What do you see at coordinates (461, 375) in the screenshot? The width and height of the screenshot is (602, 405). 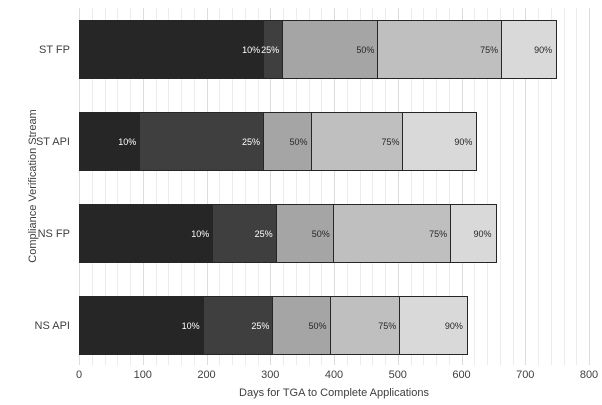 I see `x-tick-label: 600` at bounding box center [461, 375].